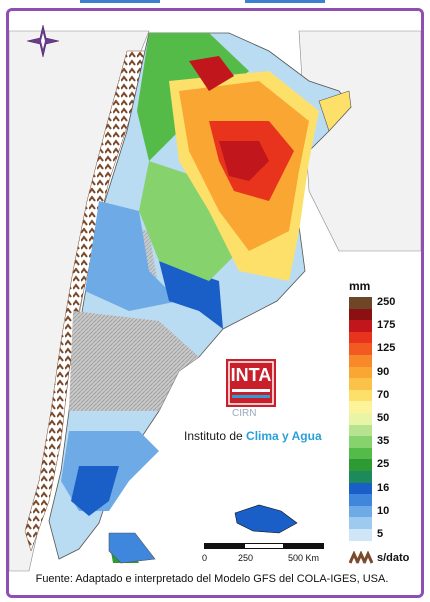 The width and height of the screenshot is (430, 602). I want to click on scale-bar: 0 250 500 Km, so click(268, 554).